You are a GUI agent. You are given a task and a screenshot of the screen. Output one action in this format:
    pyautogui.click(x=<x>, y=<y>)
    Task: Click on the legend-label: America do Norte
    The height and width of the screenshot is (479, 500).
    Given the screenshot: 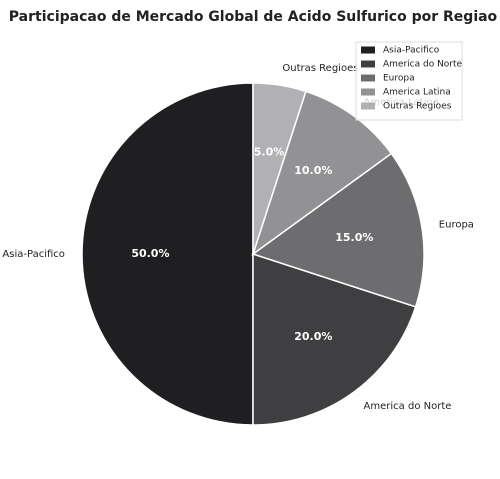 What is the action you would take?
    pyautogui.click(x=423, y=65)
    